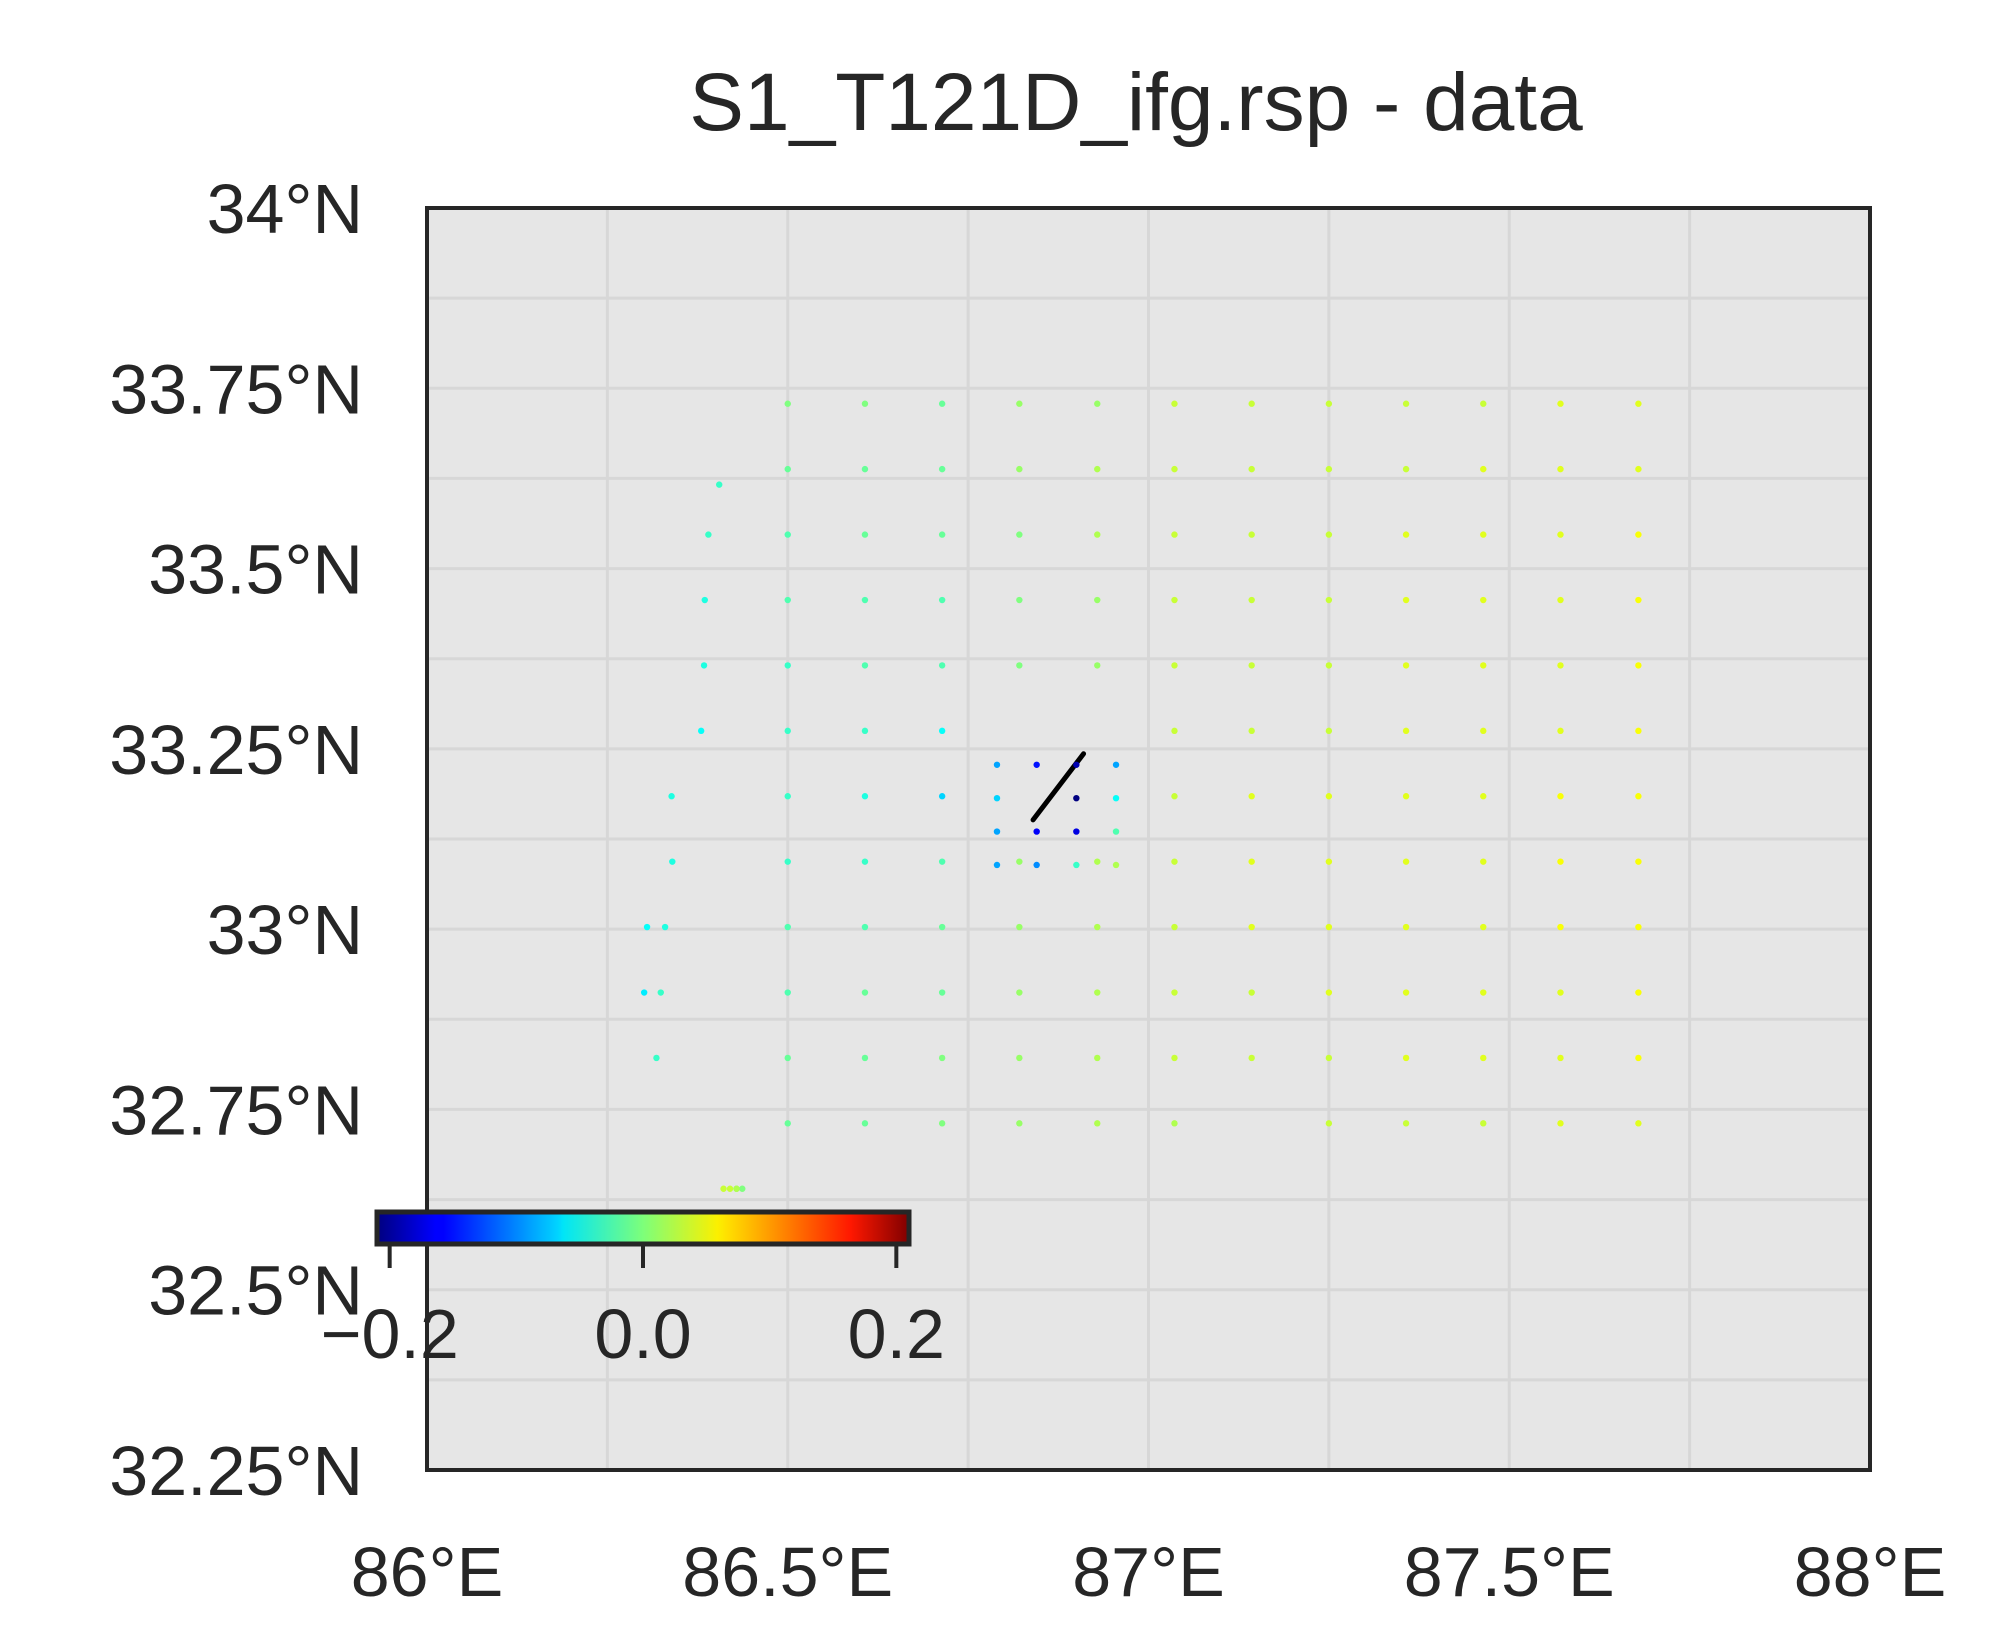 This screenshot has height=1648, width=1996. Describe the element at coordinates (236, 389) in the screenshot. I see `y-tick-label: 33.75°N` at that location.